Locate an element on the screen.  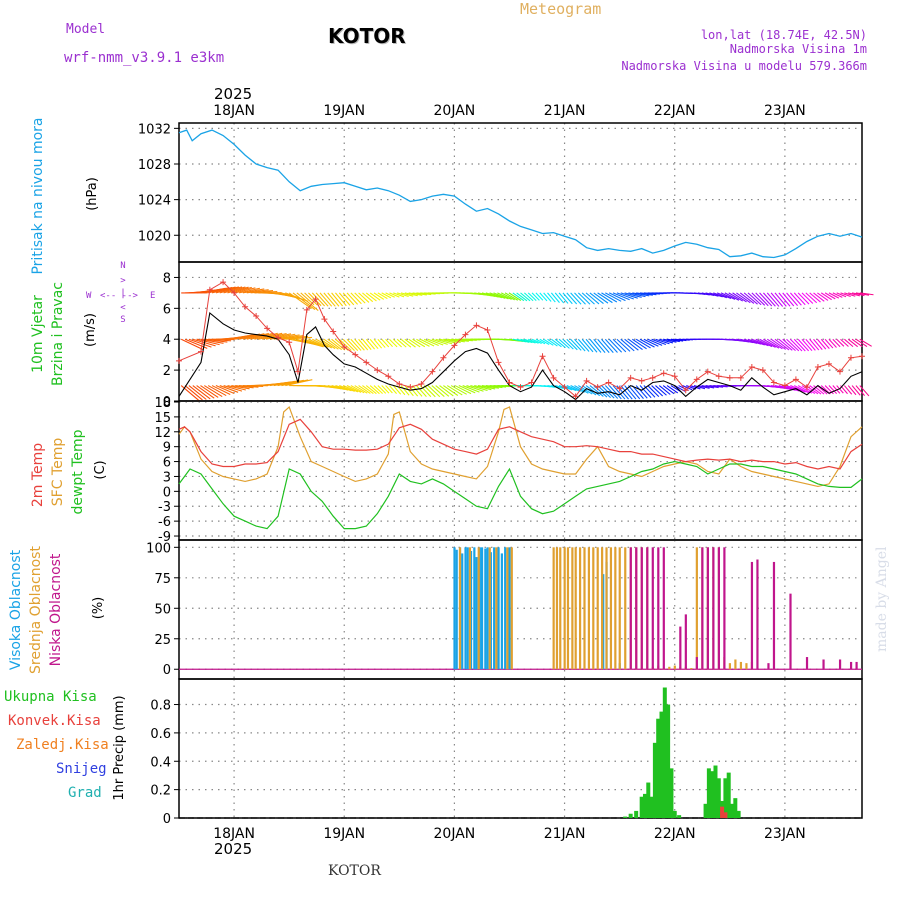
date-label-top: 18JAN is located at coordinates (234, 111).